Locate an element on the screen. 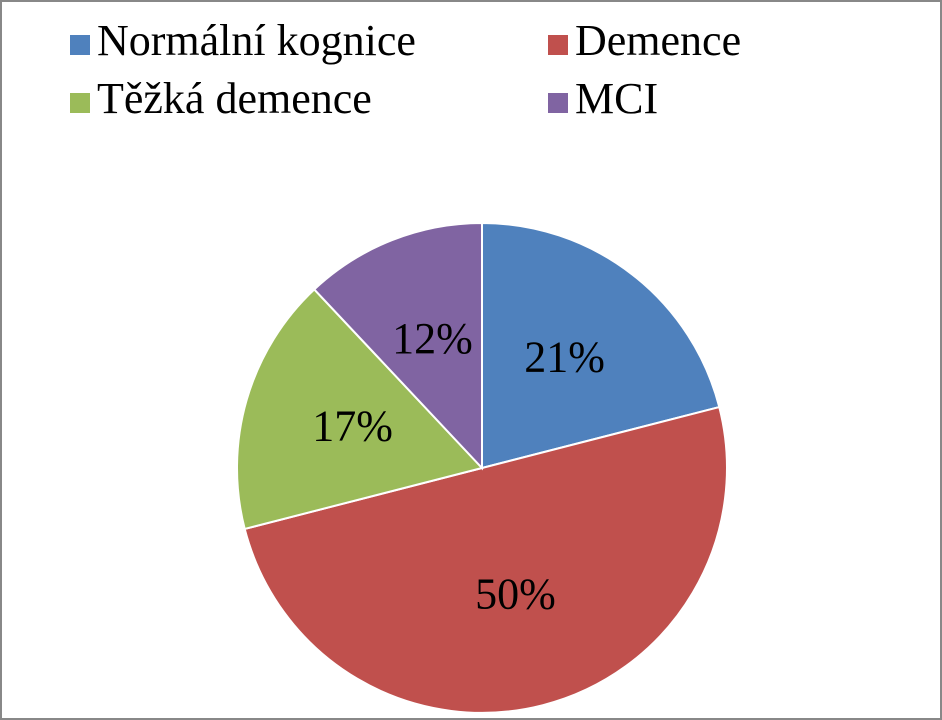 This screenshot has width=942, height=720. data-label: 21% is located at coordinates (564, 357).